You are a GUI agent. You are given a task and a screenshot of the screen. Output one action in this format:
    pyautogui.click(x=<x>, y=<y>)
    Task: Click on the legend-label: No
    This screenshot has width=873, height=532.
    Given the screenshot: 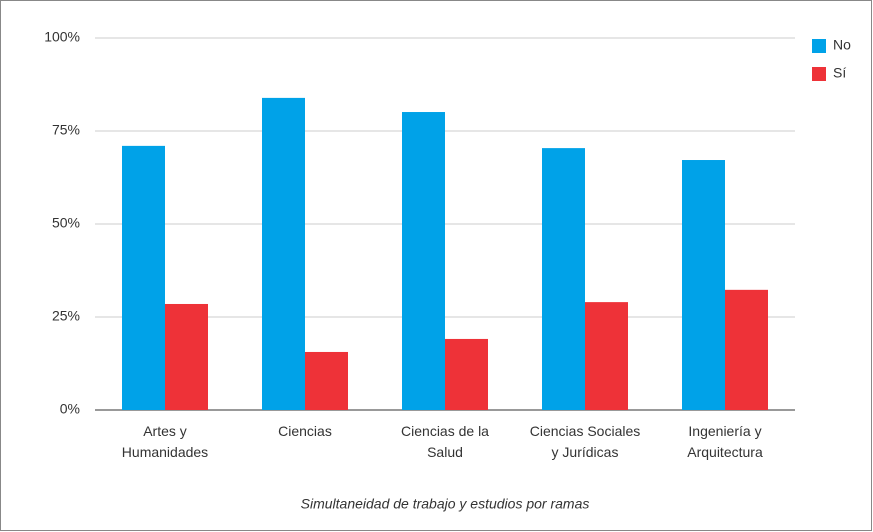 What is the action you would take?
    pyautogui.click(x=842, y=45)
    